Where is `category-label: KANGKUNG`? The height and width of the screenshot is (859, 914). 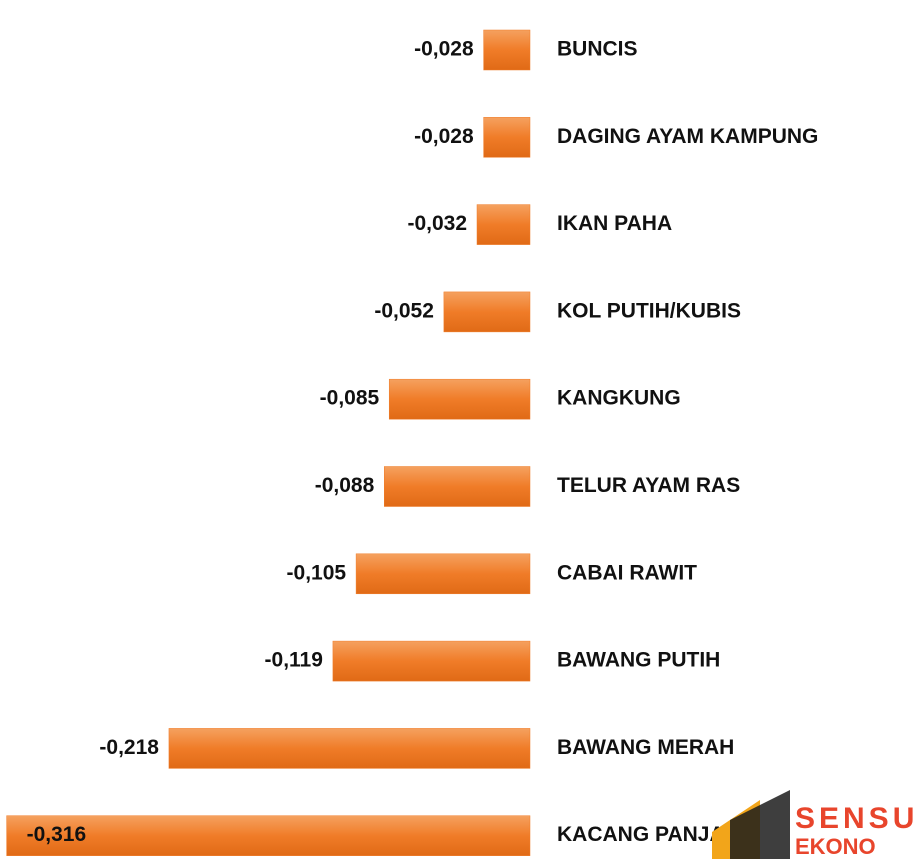 category-label: KANGKUNG is located at coordinates (619, 398).